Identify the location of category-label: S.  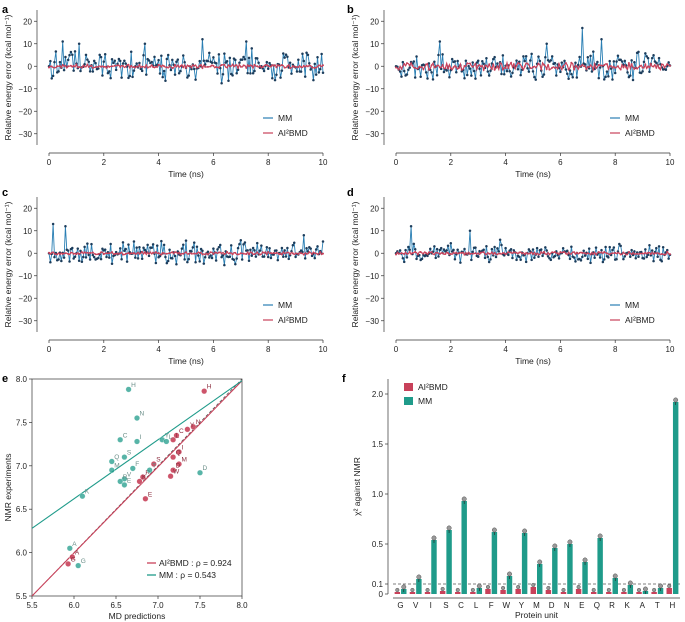
(445, 605).